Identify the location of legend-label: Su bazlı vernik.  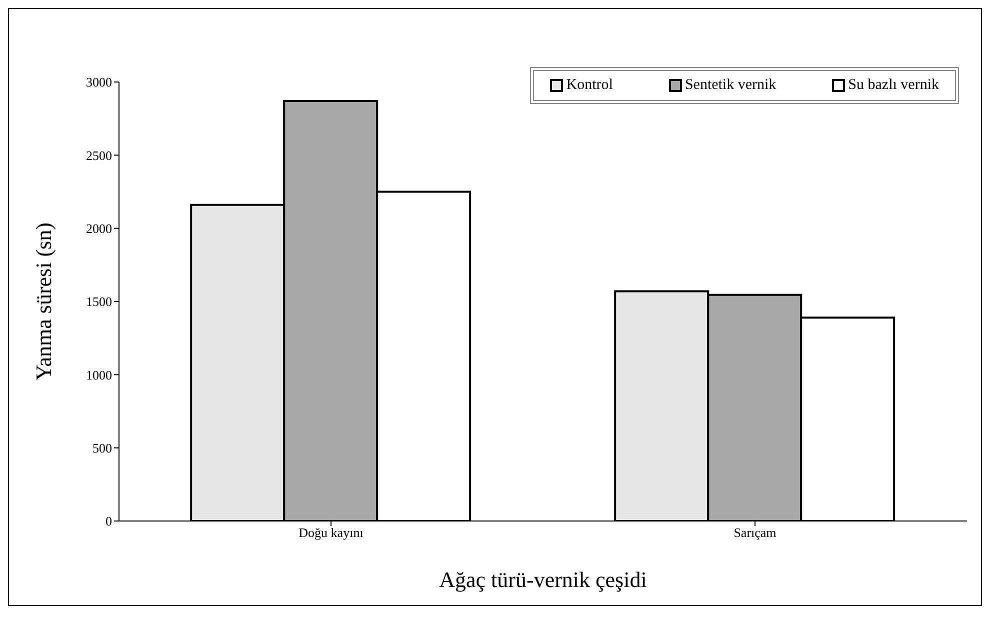
(893, 85).